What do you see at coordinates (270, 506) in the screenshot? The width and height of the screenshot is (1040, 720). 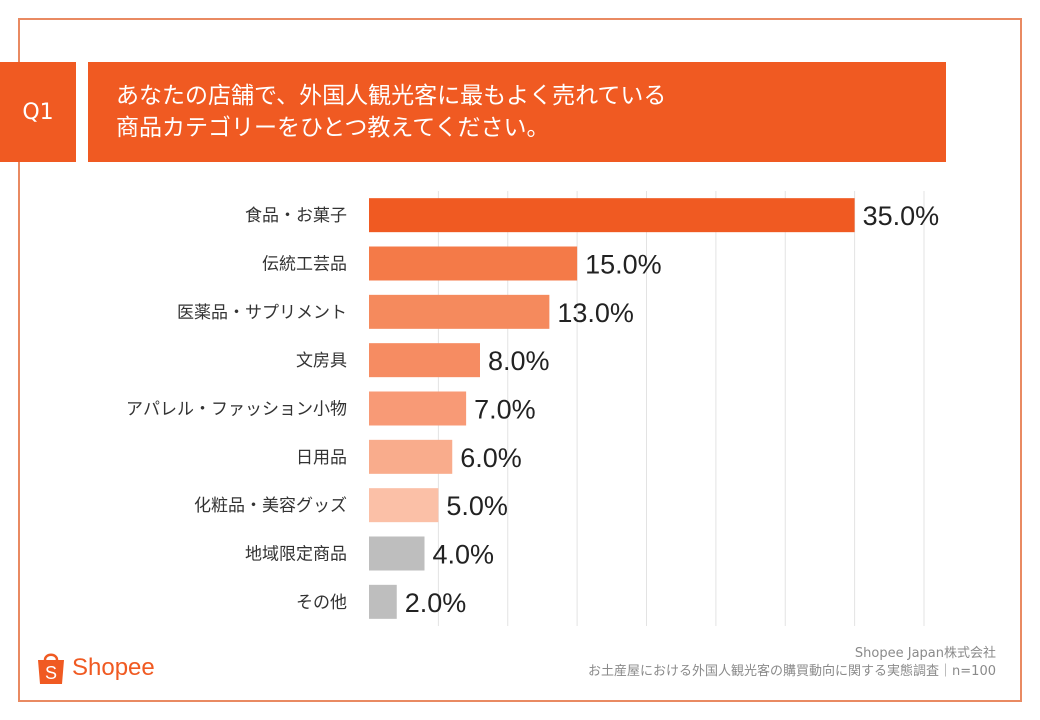 I see `category-label: 化粧品・美容グッズ` at bounding box center [270, 506].